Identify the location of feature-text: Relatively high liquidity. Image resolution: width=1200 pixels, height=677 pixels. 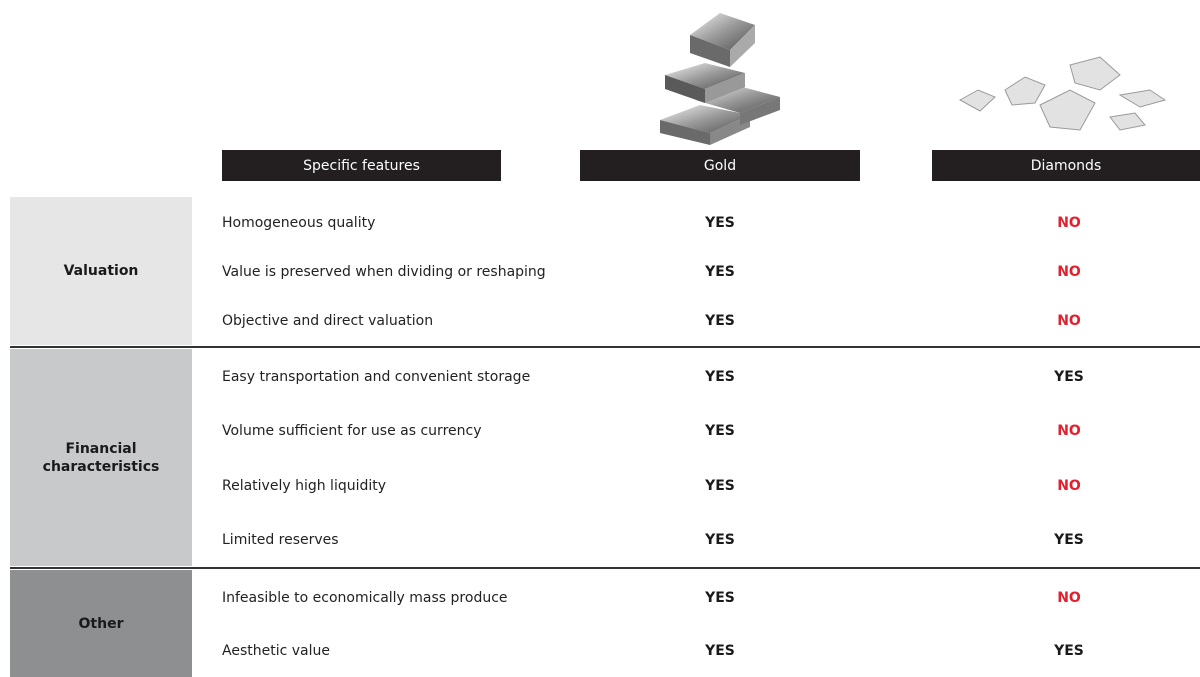
(304, 485).